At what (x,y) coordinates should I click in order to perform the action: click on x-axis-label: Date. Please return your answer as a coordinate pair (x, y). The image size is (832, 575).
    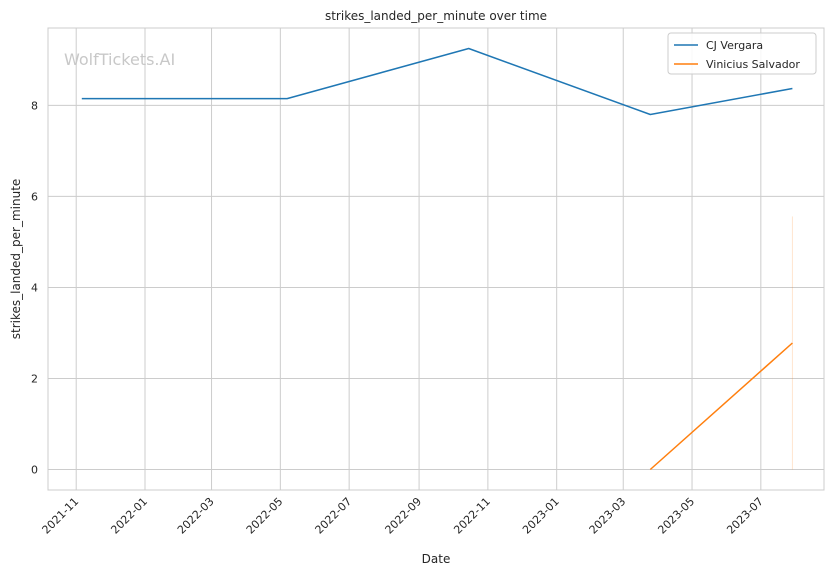
    Looking at the image, I should click on (436, 559).